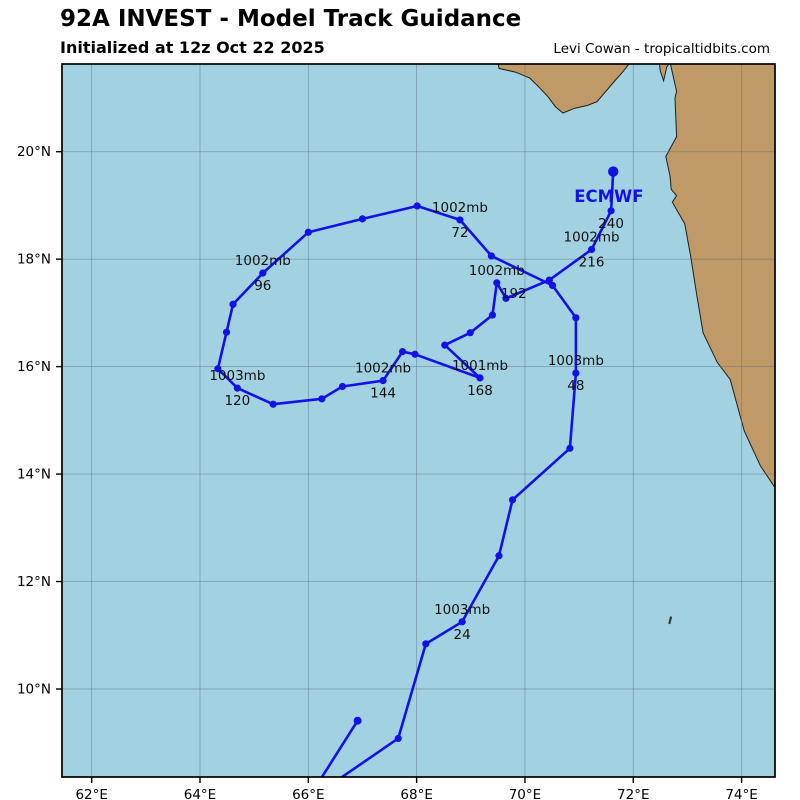  What do you see at coordinates (308, 793) in the screenshot?
I see `x-axis-tick-label: 66°E` at bounding box center [308, 793].